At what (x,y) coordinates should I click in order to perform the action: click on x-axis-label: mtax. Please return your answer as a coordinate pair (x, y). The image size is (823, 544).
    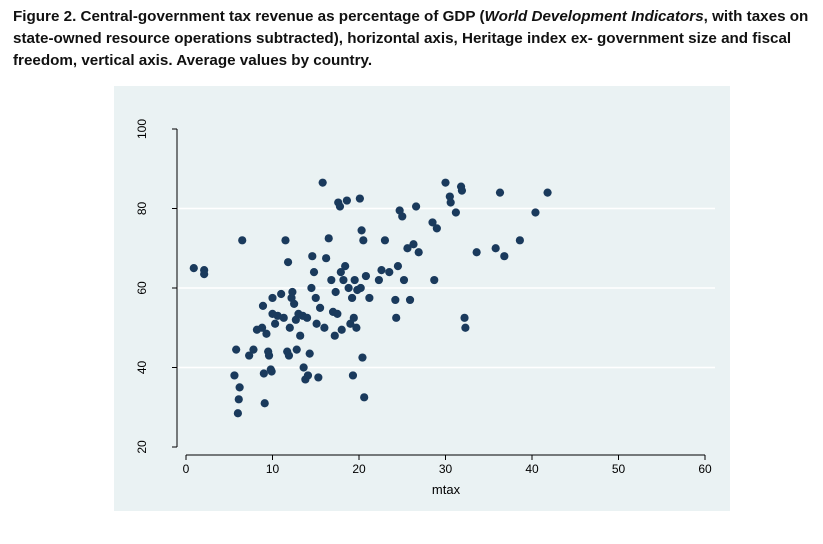
    Looking at the image, I should click on (446, 489).